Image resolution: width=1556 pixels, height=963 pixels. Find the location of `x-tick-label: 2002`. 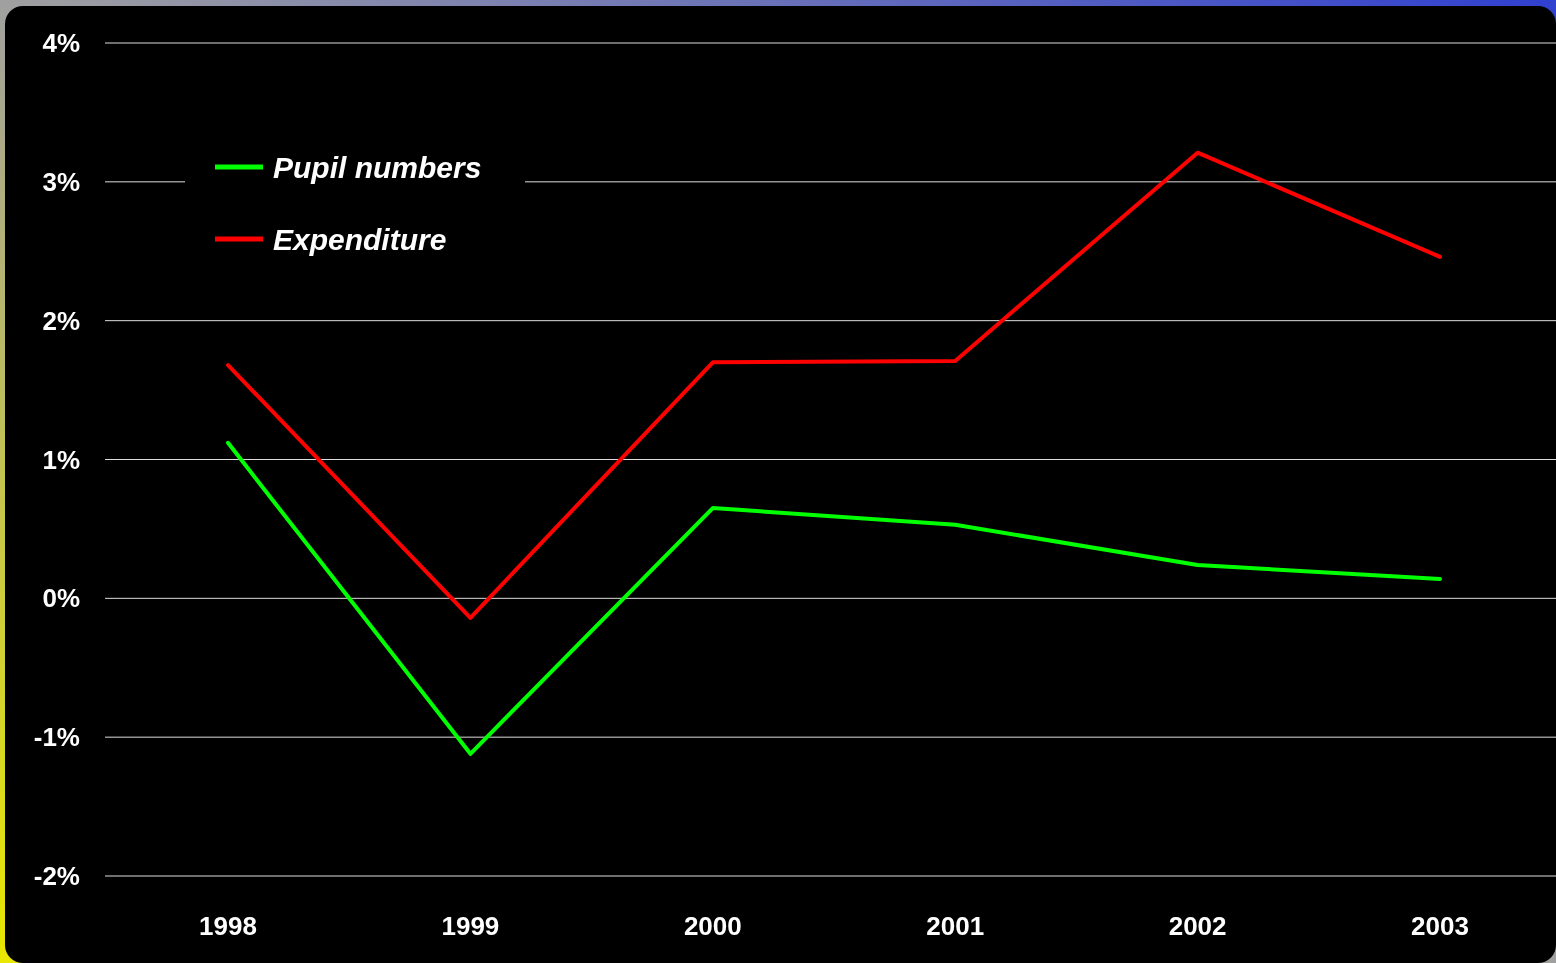

x-tick-label: 2002 is located at coordinates (1197, 926).